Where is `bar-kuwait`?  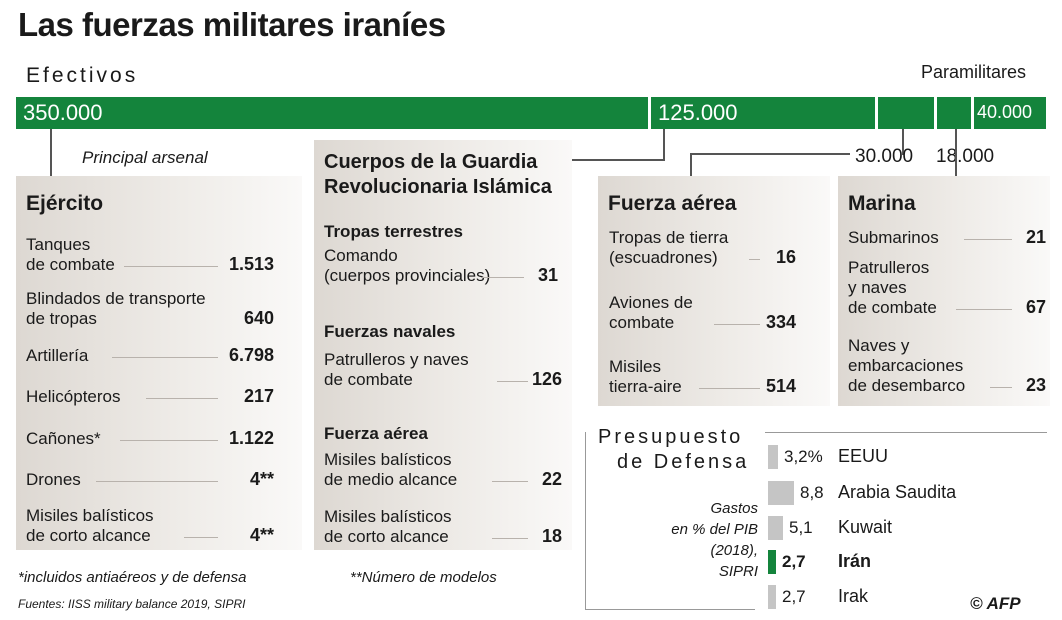
bar-kuwait is located at coordinates (775, 528).